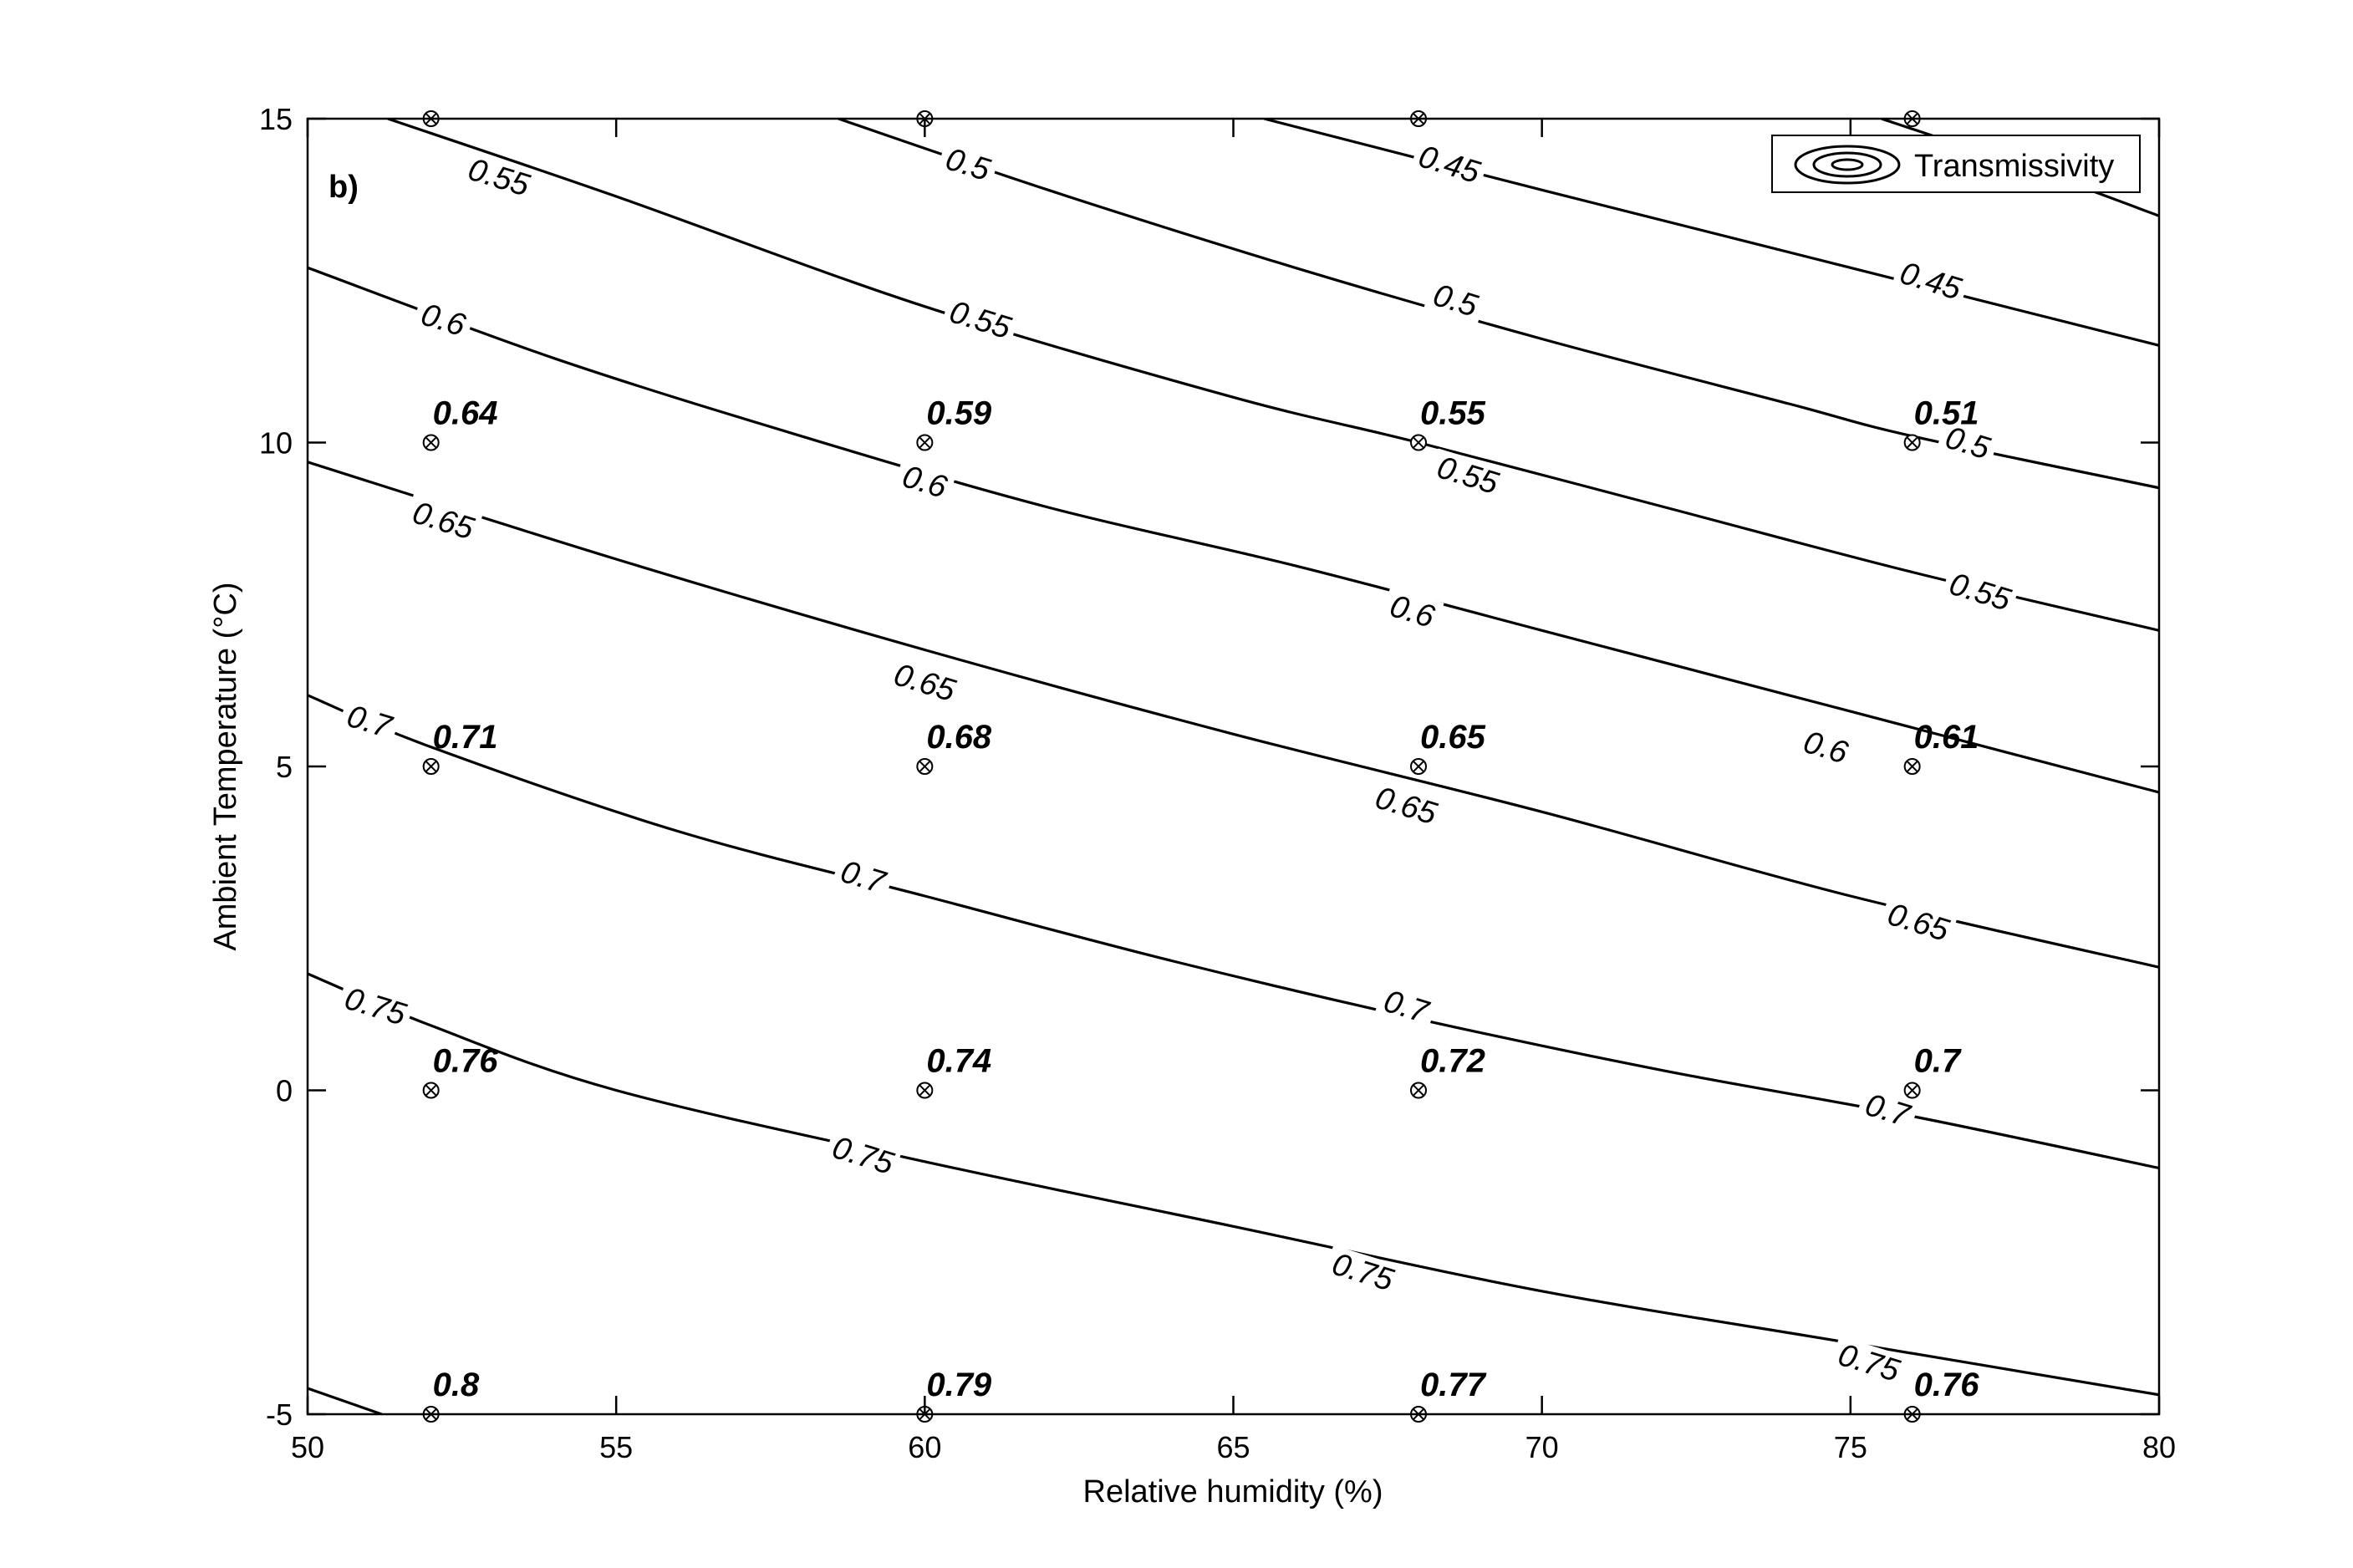 The image size is (2353, 1568). What do you see at coordinates (2014, 166) in the screenshot?
I see `legend-entry-transmissivity: Transmissivity` at bounding box center [2014, 166].